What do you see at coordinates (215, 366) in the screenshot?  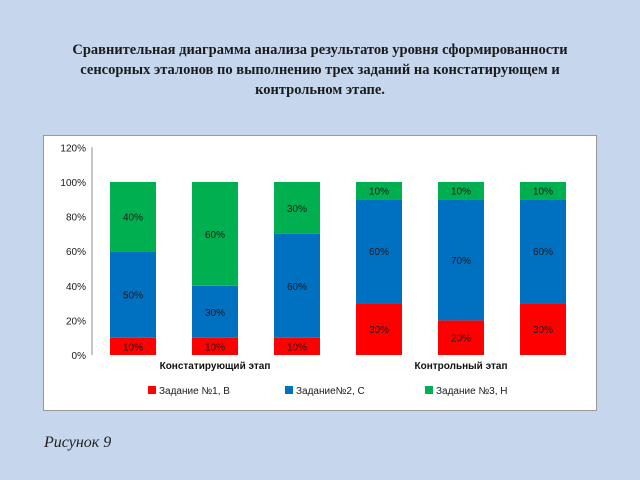 I see `group-label: Констатирующий этап` at bounding box center [215, 366].